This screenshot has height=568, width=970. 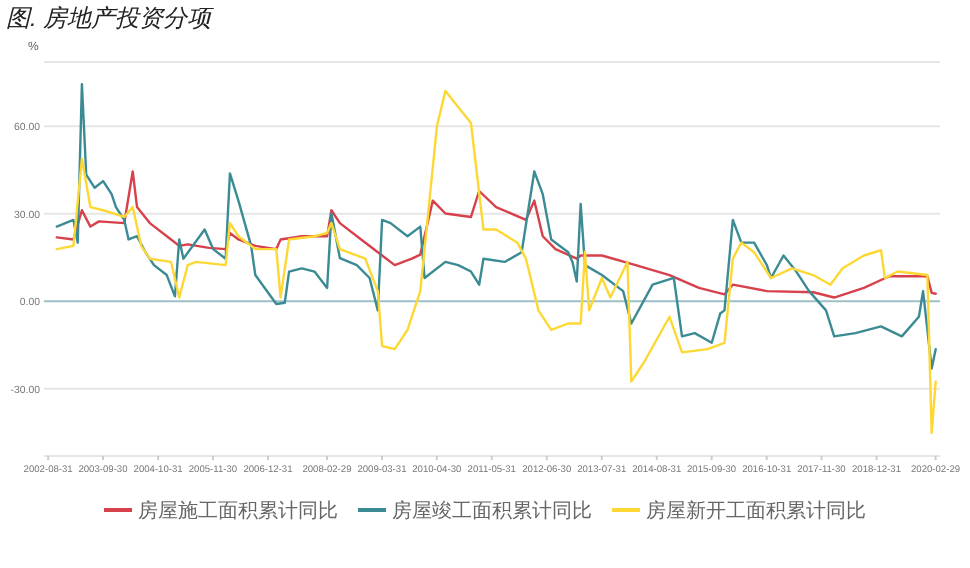 What do you see at coordinates (111, 18) in the screenshot?
I see `chart-title: 图. 房地产投资分项` at bounding box center [111, 18].